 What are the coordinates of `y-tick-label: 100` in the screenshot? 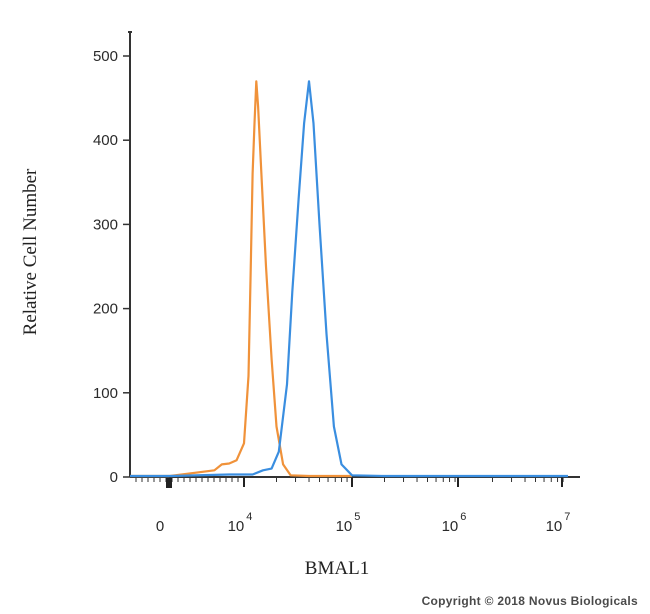 It's located at (105, 393).